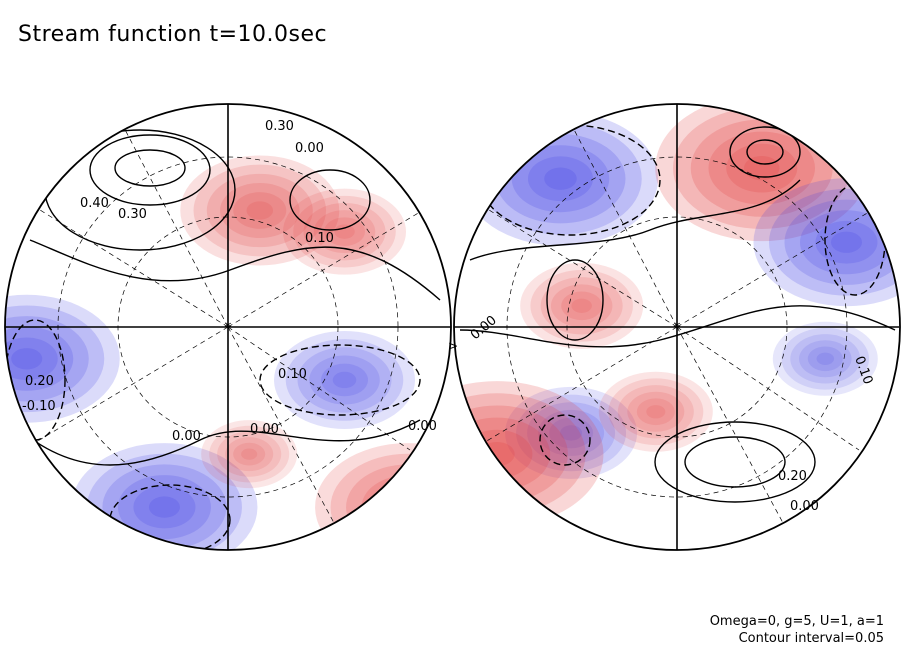 This screenshot has height=654, width=904. Describe the element at coordinates (94, 203) in the screenshot. I see `contour-label: 0.40` at that location.